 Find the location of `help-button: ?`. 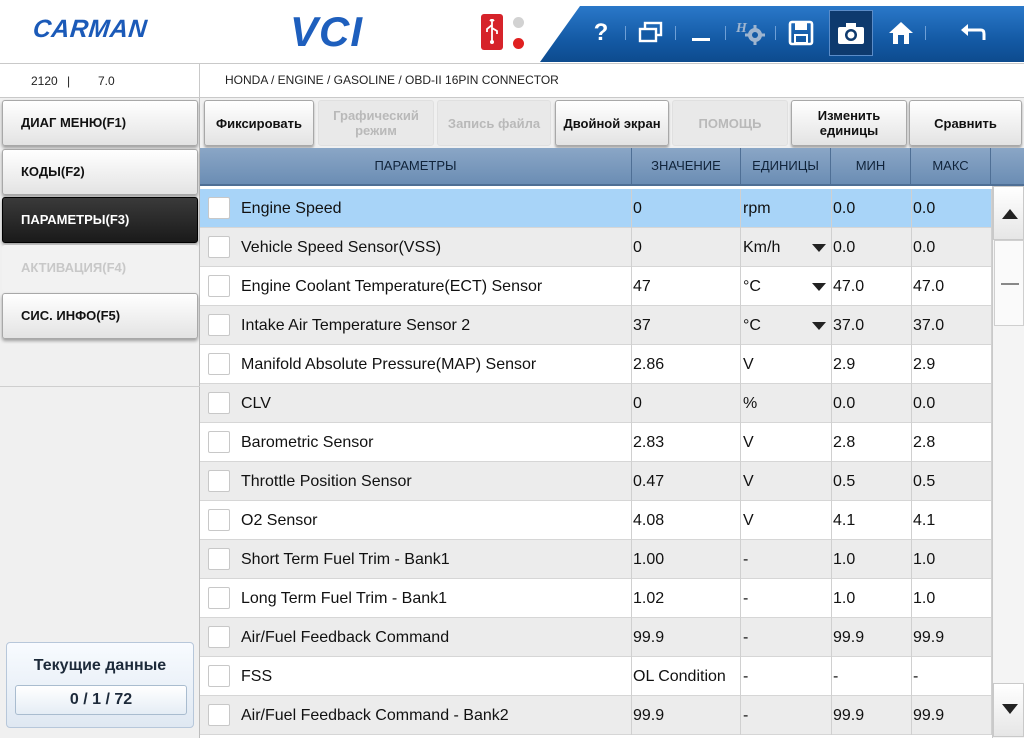

help-button: ? is located at coordinates (601, 33).